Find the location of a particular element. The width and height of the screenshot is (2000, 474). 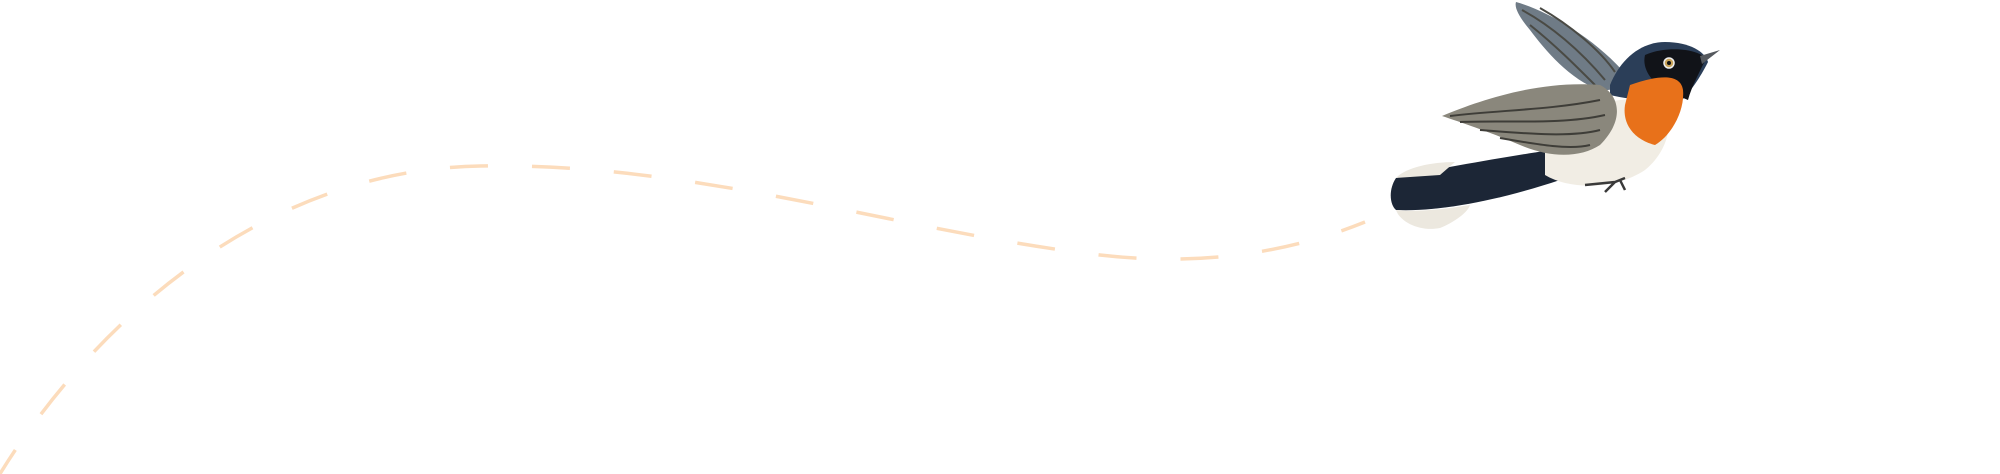

bird-upper-wing is located at coordinates (1570, 46).